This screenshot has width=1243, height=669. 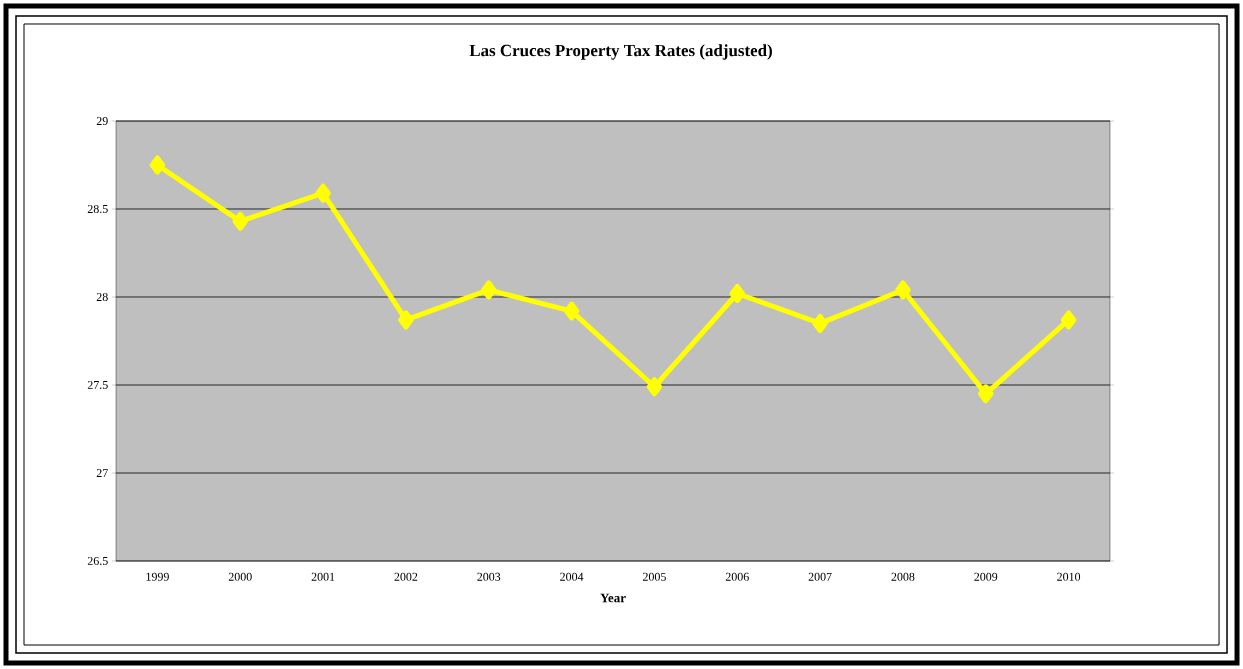 I want to click on x-tick-label: 2009, so click(x=986, y=576).